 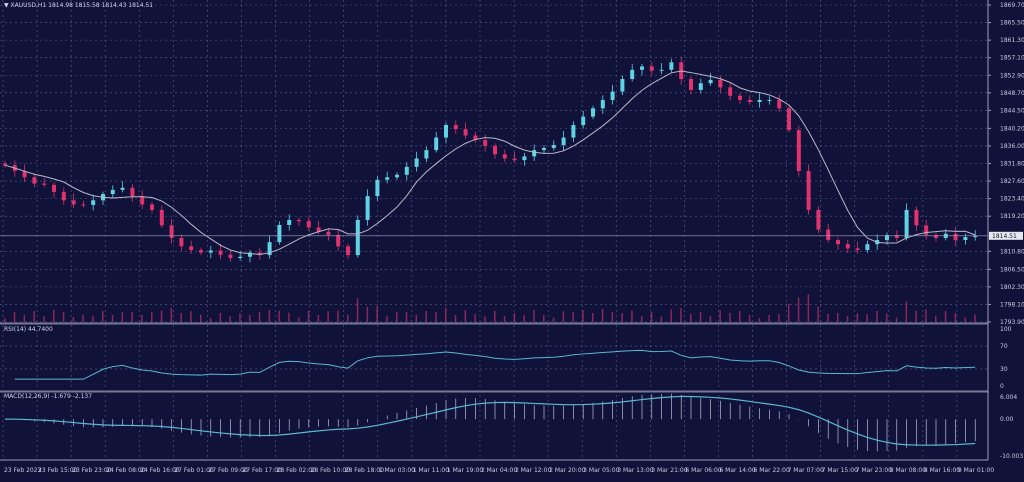 I want to click on price-tick-label: 1852.90, so click(x=1012, y=75).